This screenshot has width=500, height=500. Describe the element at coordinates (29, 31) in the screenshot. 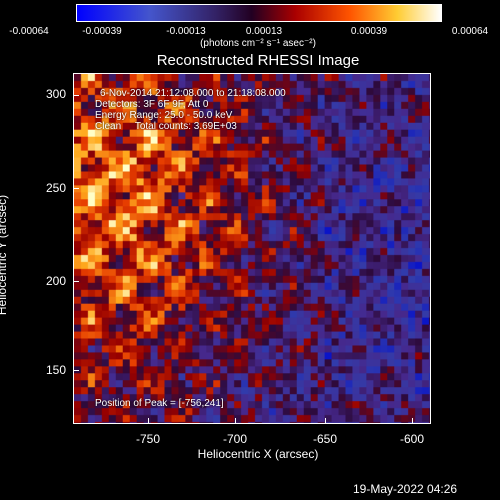

I see `colorbar-tick-label: -0.00064` at that location.